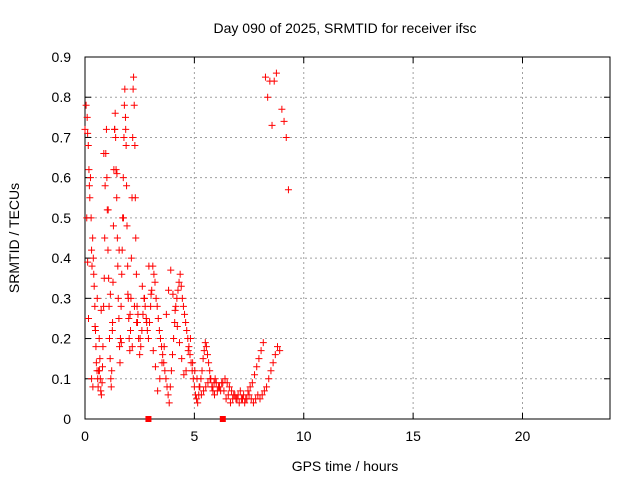 The width and height of the screenshot is (640, 480). I want to click on x-tick-label: 20, so click(523, 436).